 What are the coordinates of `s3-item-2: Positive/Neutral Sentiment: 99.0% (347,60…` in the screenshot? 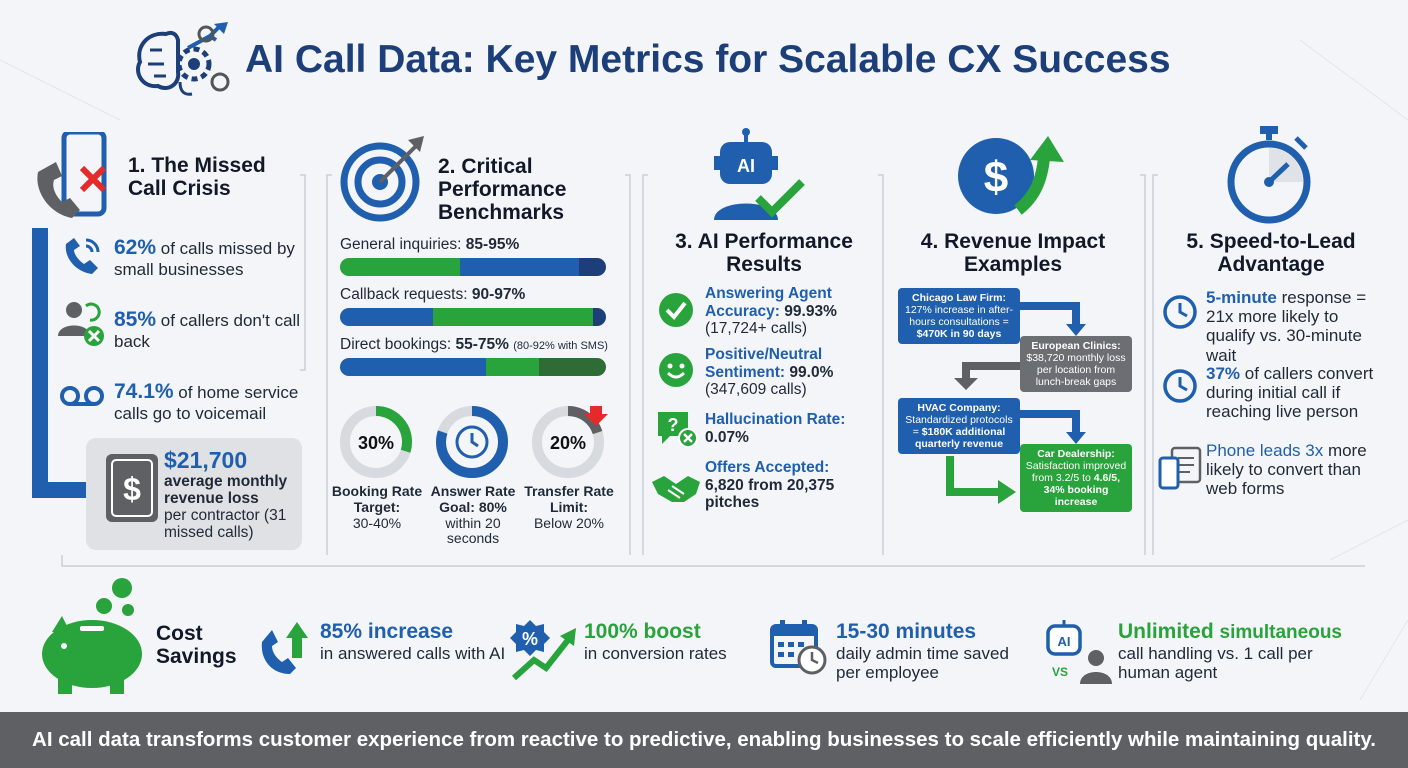 It's located at (790, 372).